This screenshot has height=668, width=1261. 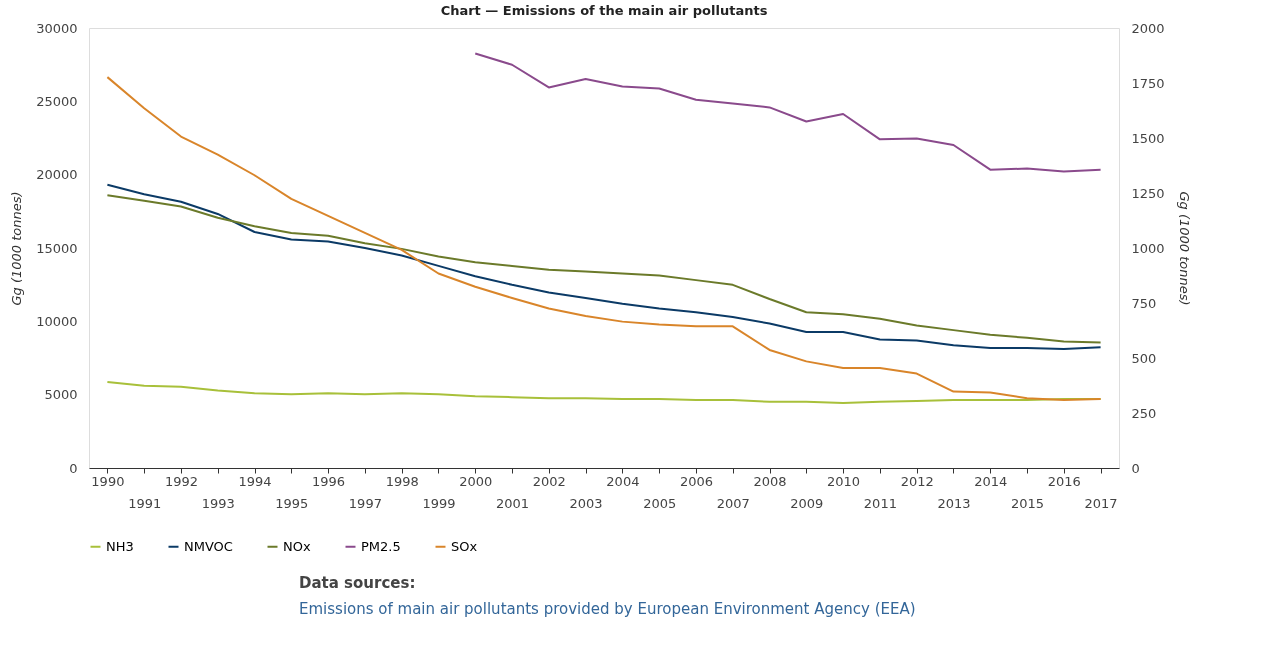 What do you see at coordinates (1148, 248) in the screenshot?
I see `y2-tick-label: 1000` at bounding box center [1148, 248].